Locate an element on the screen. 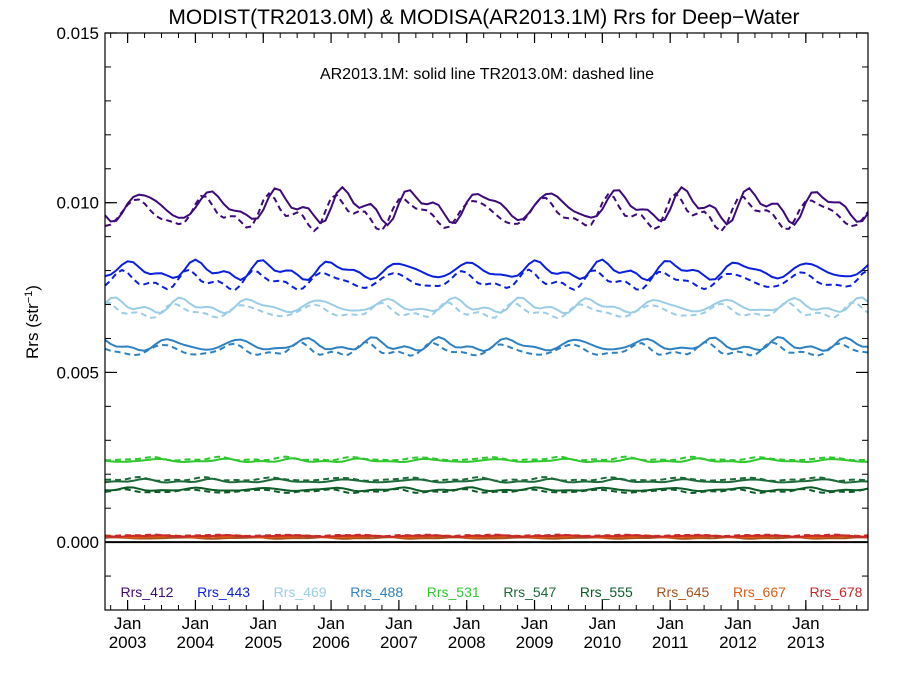 Image resolution: width=900 pixels, height=675 pixels. x-tick-label-year: 2012 is located at coordinates (738, 642).